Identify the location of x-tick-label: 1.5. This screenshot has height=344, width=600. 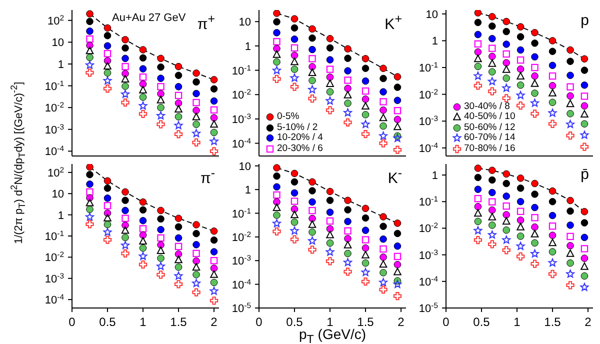
(179, 322).